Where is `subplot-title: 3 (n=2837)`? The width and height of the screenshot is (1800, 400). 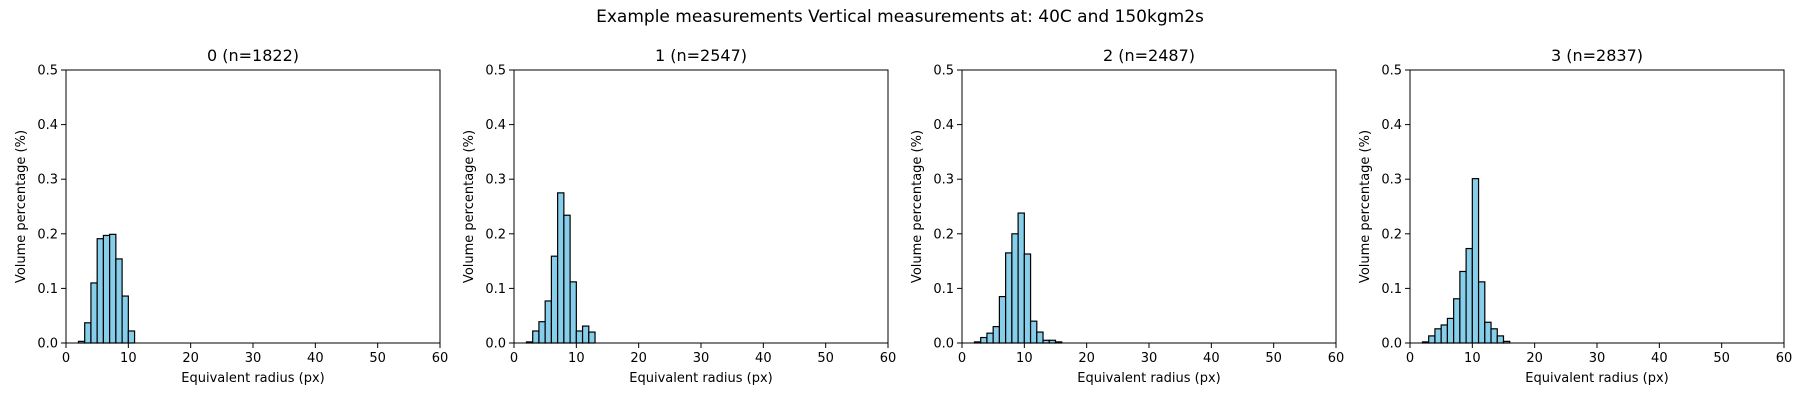 subplot-title: 3 (n=2837) is located at coordinates (1597, 55).